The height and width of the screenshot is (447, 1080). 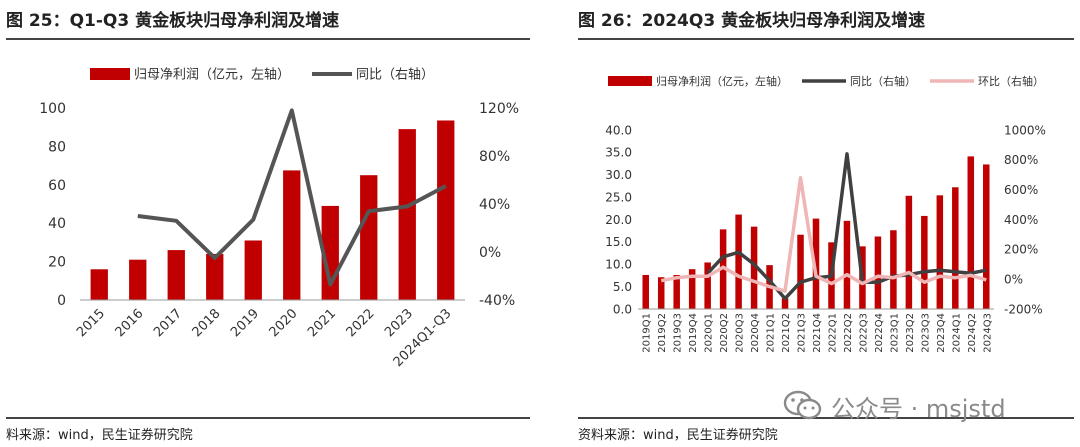 I want to click on y-left-tick-label: 20.0, so click(x=618, y=220).